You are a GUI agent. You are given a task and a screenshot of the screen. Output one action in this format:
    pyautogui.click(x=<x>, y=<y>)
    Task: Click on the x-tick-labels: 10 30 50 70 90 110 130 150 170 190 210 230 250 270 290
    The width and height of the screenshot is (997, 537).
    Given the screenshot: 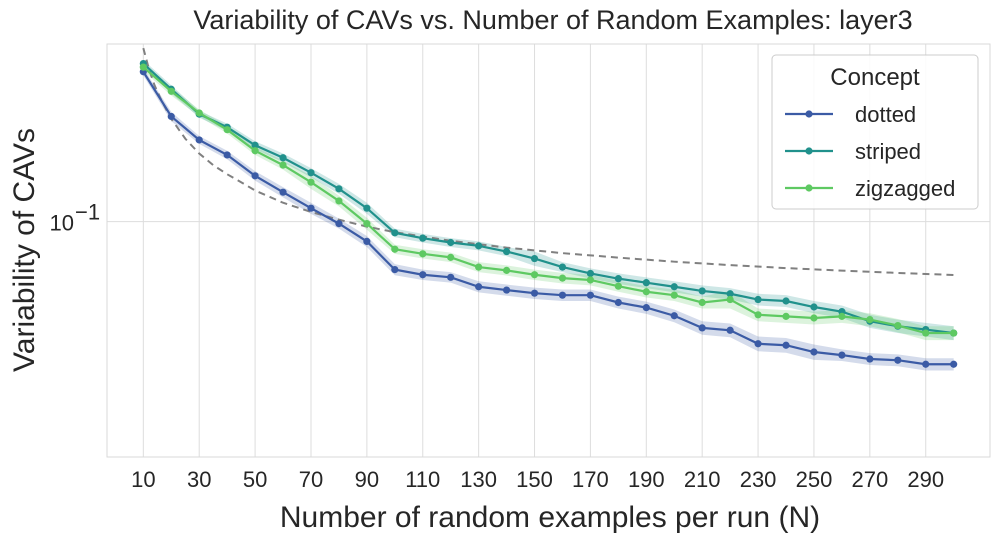 What is the action you would take?
    pyautogui.click(x=537, y=479)
    